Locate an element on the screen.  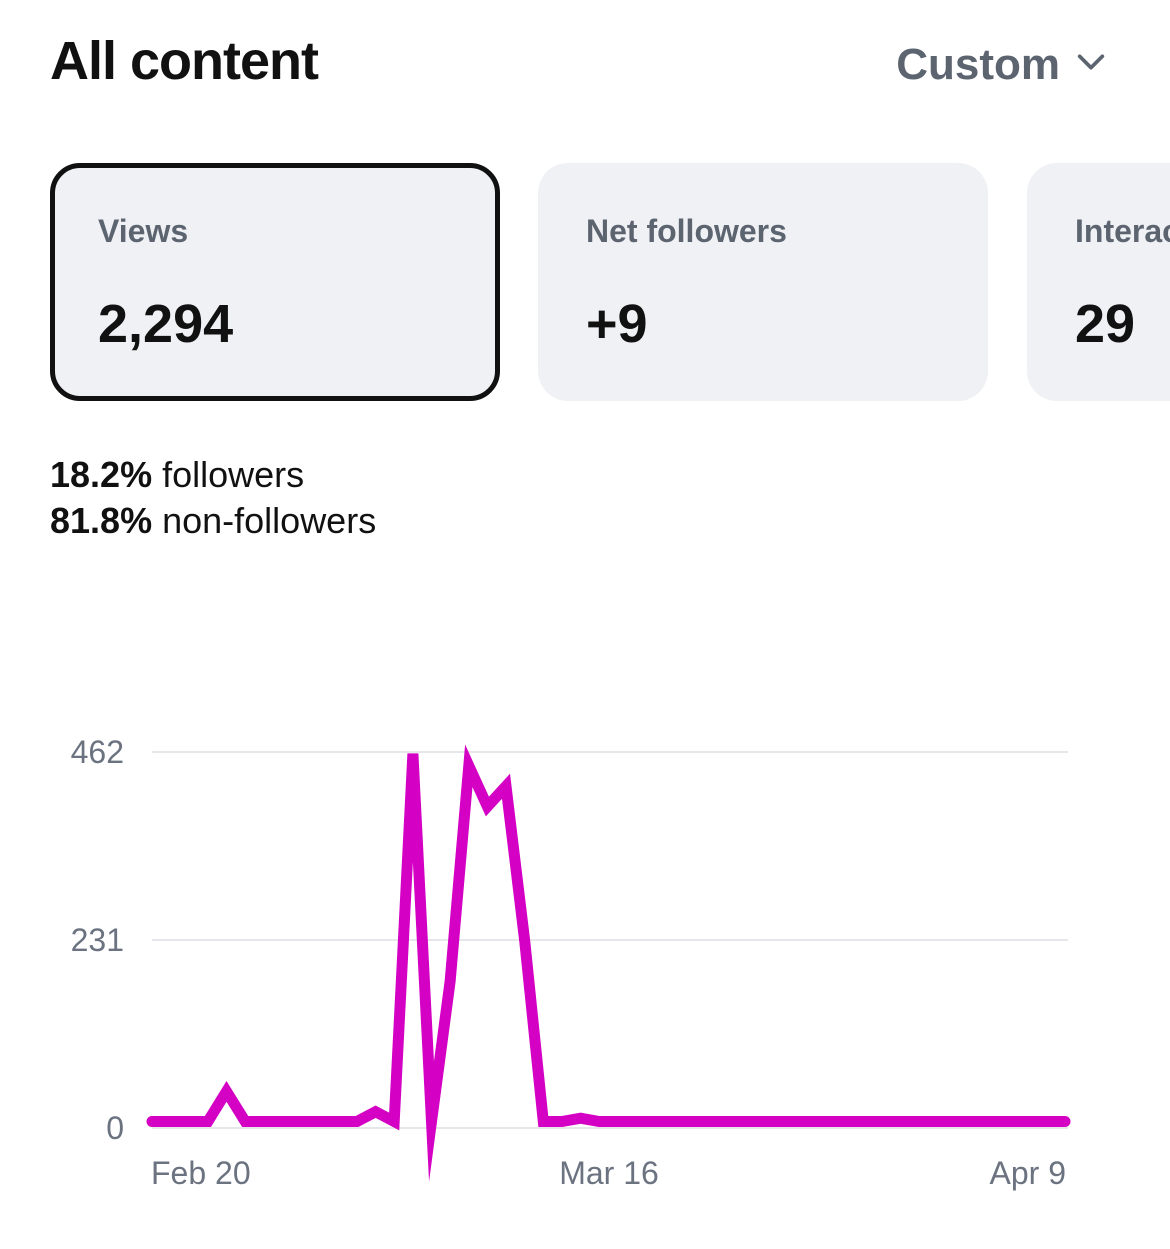
views-card-label: Views is located at coordinates (143, 231).